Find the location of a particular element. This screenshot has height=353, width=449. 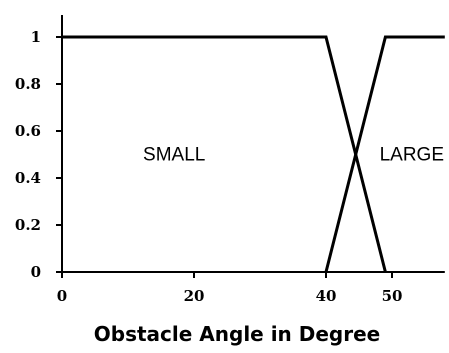

y-tick-label-0: 0 is located at coordinates (36, 272).